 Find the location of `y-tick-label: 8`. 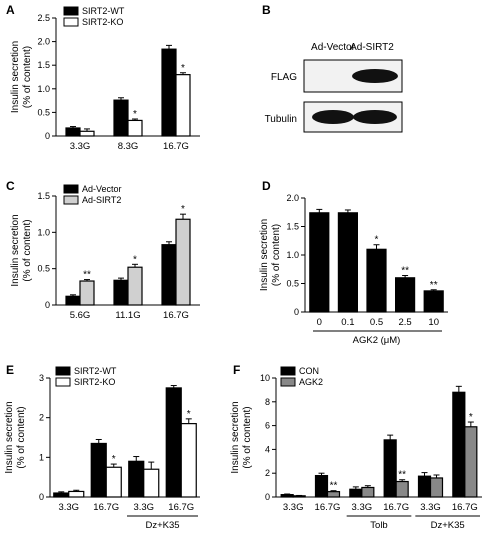

y-tick-label: 8 is located at coordinates (267, 402).